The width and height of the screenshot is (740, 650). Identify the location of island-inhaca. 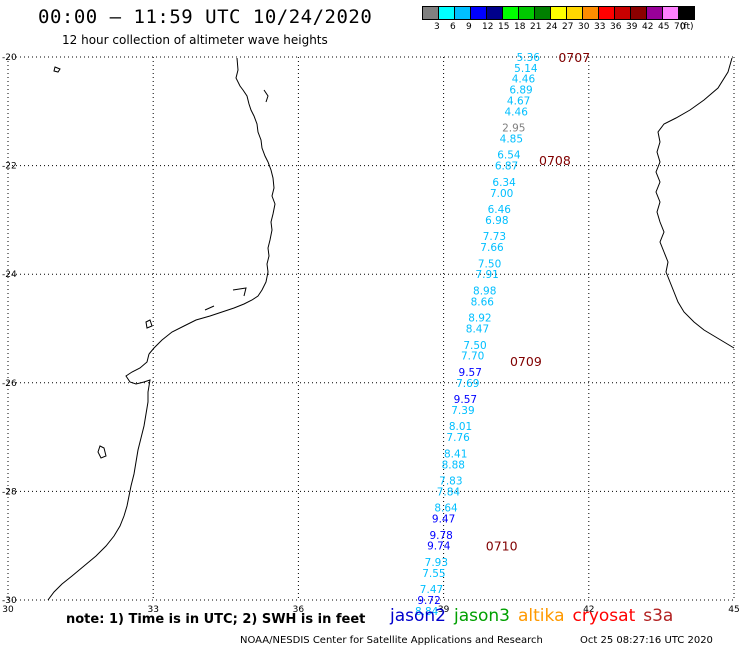
(149, 324).